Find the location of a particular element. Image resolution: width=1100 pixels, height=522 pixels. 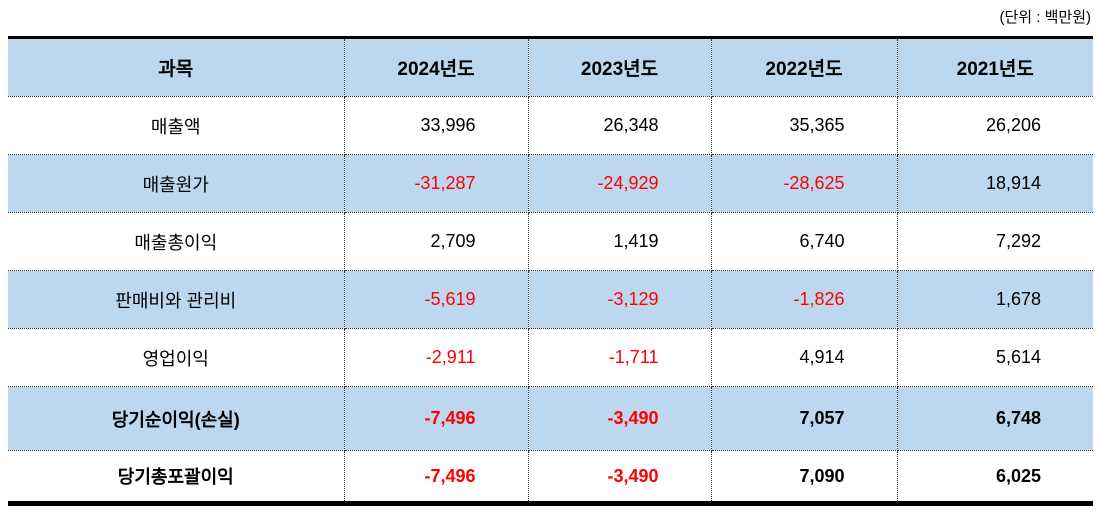

header-row: 과목 2024년도 2023년도 2022년도 2021년도 is located at coordinates (550, 67).